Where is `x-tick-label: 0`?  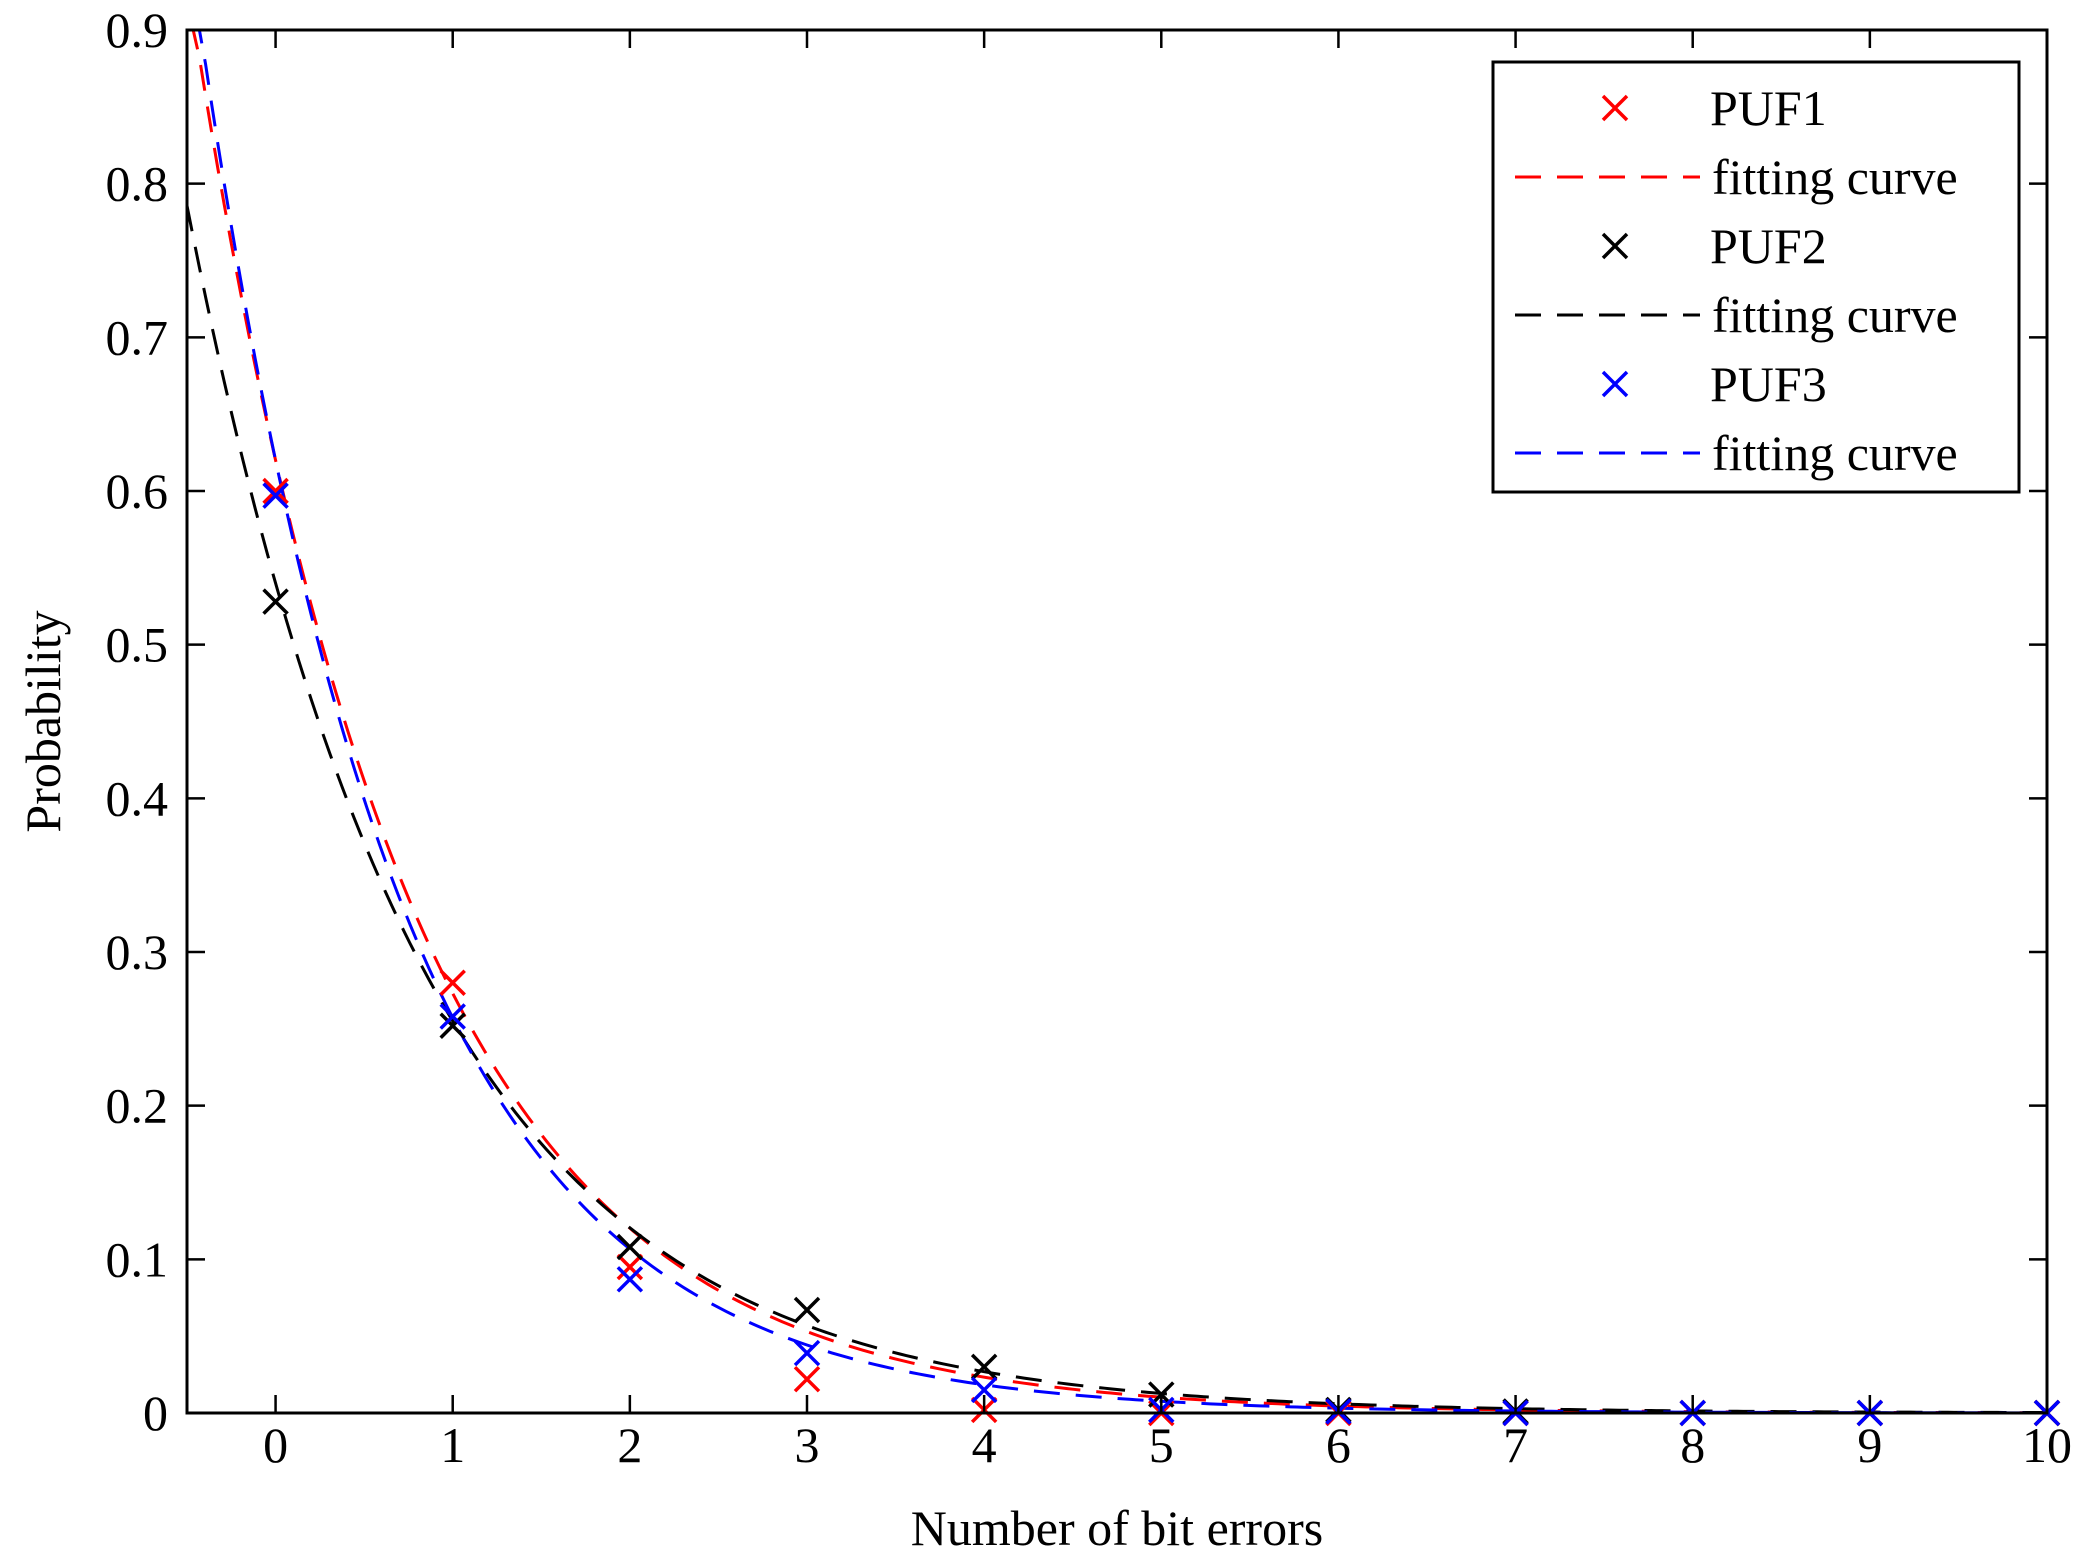 x-tick-label: 0 is located at coordinates (275, 1445).